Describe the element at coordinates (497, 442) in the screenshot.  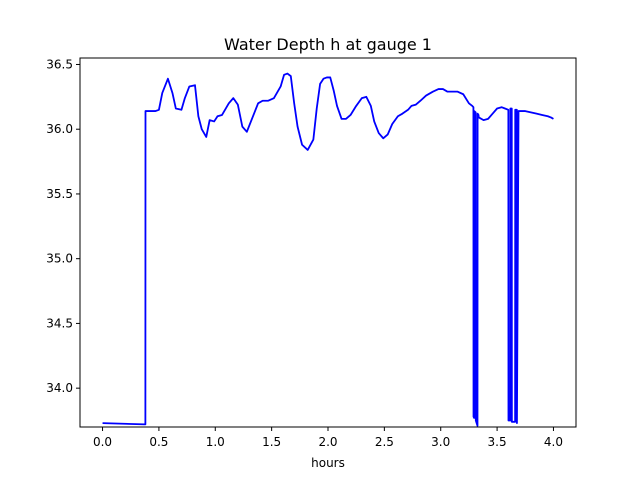
I see `x-tick-label: 3.5` at that location.